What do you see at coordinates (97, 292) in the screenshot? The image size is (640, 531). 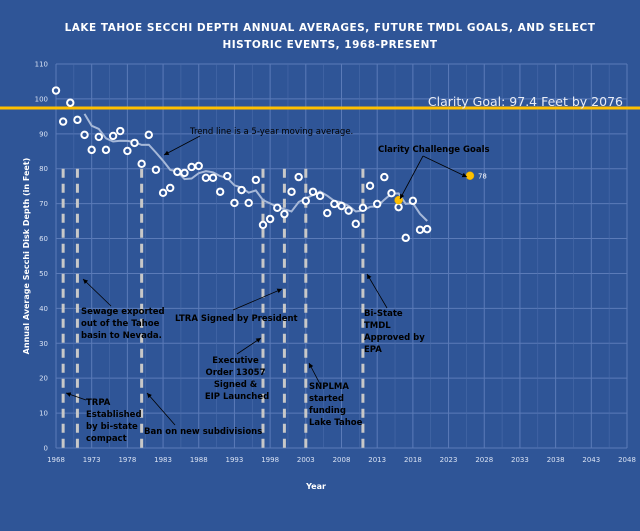 I see `sewage-arrow` at bounding box center [97, 292].